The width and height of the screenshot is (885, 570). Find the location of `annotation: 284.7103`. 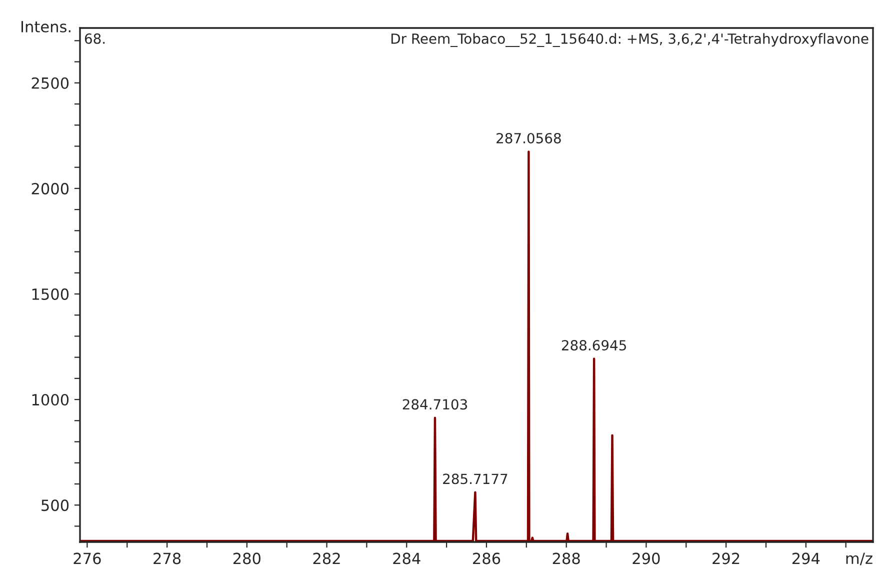

annotation: 284.7103 is located at coordinates (435, 404).